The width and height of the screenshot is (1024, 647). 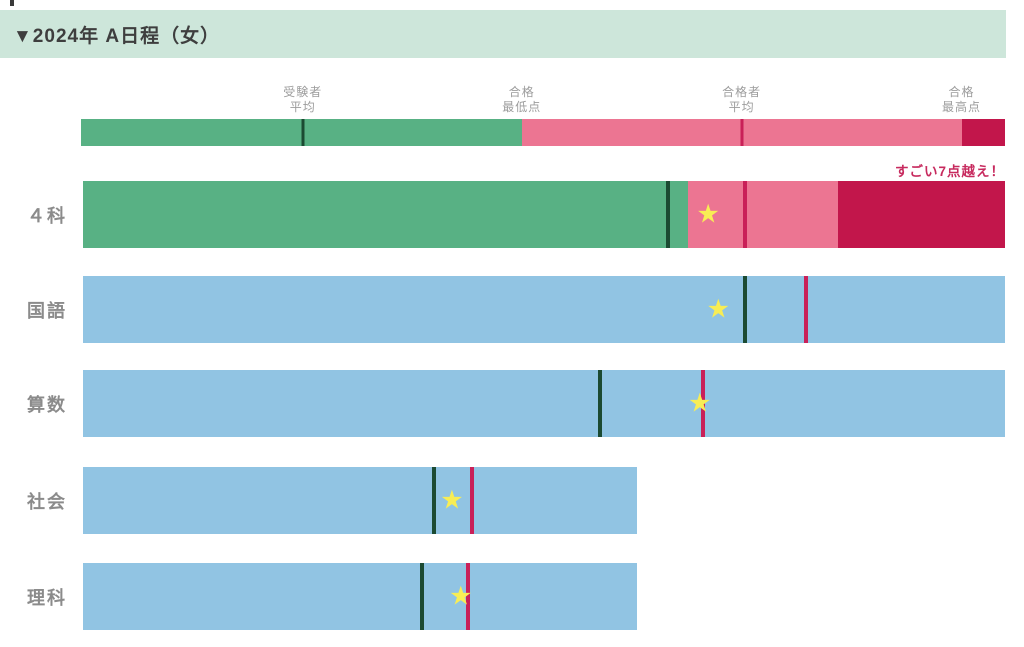 What do you see at coordinates (47, 310) in the screenshot?
I see `row-label-kokugo: 国語` at bounding box center [47, 310].